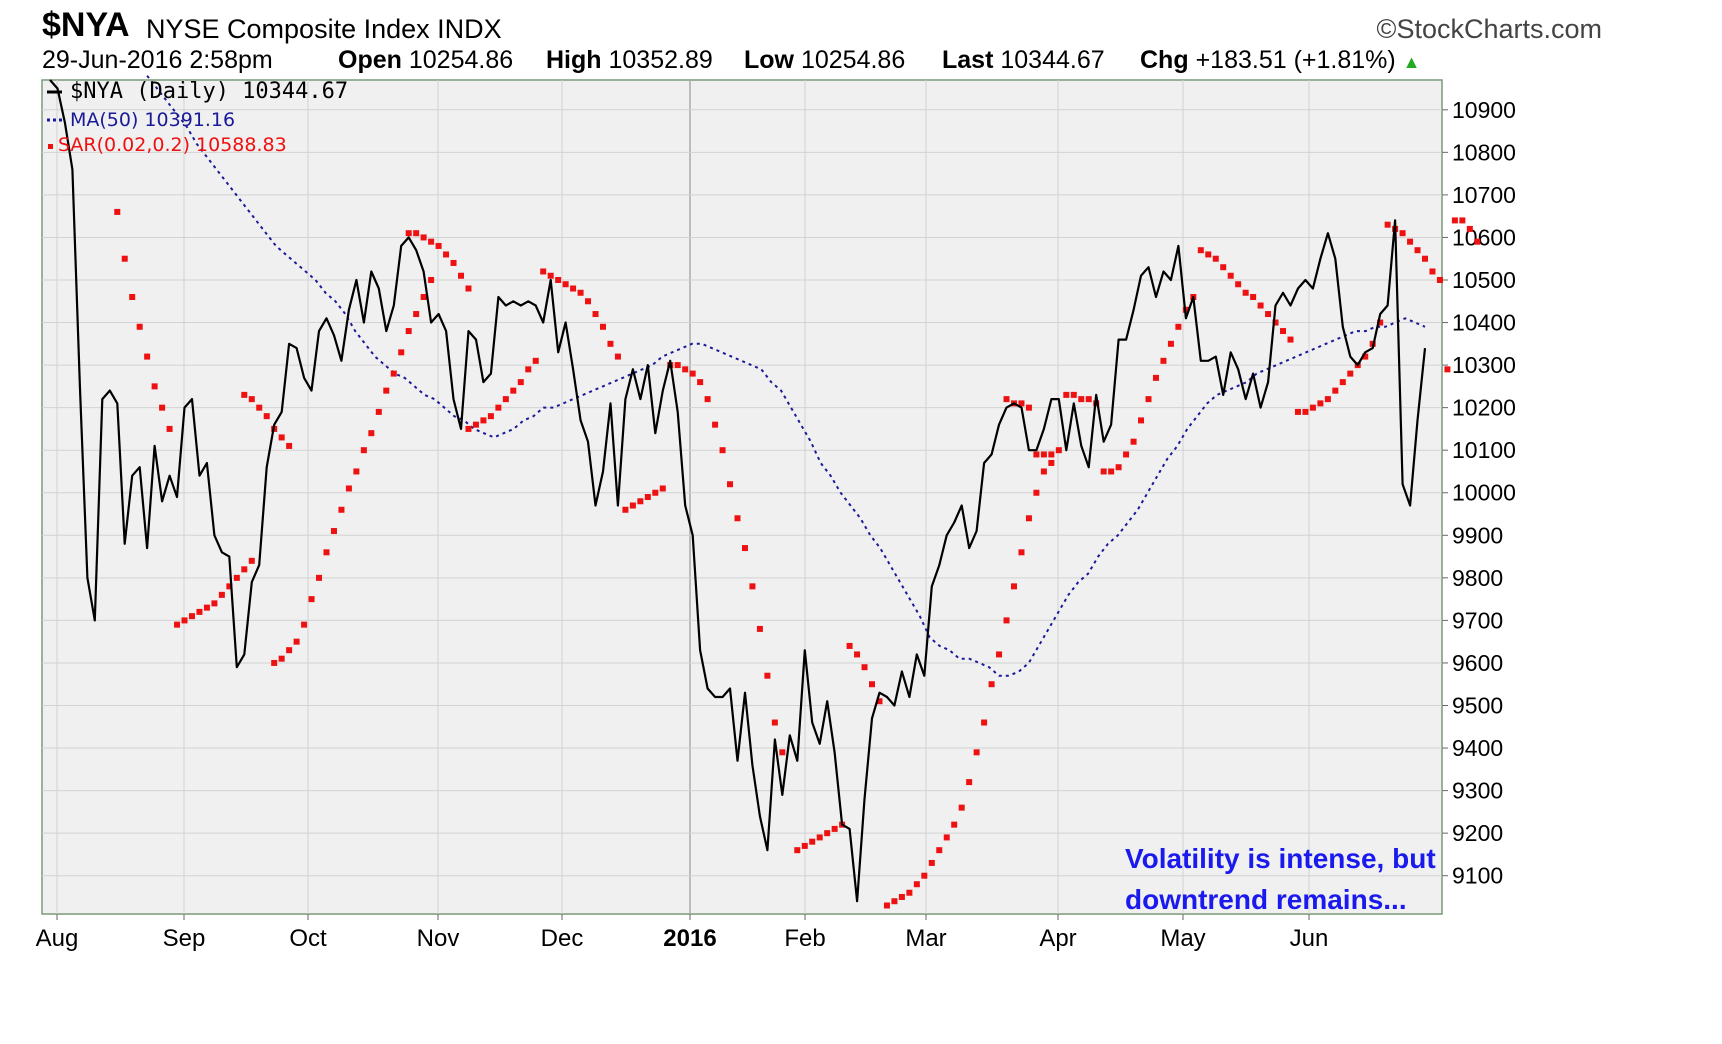  I want to click on low-value: 10254.86, so click(853, 60).